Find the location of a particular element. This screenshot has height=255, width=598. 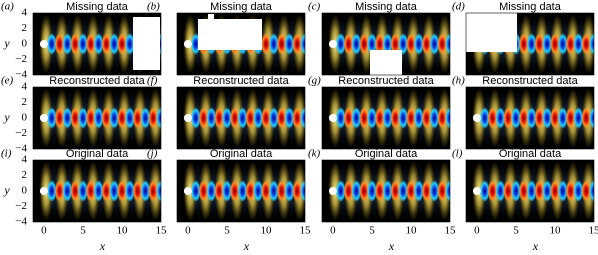

y-tick-label: −2 is located at coordinates (21, 206).